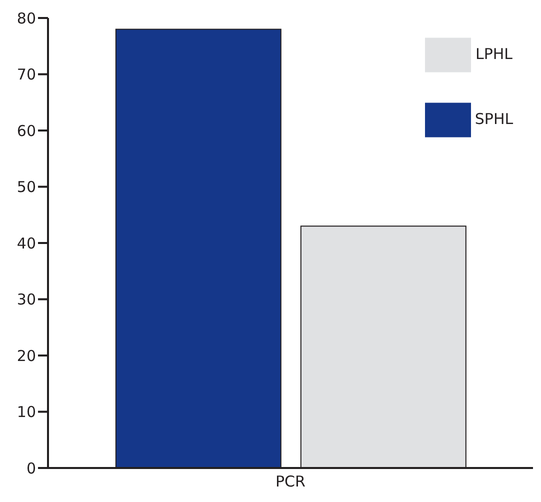 The height and width of the screenshot is (502, 541). Describe the element at coordinates (31, 468) in the screenshot. I see `y-tick-label: 0` at that location.